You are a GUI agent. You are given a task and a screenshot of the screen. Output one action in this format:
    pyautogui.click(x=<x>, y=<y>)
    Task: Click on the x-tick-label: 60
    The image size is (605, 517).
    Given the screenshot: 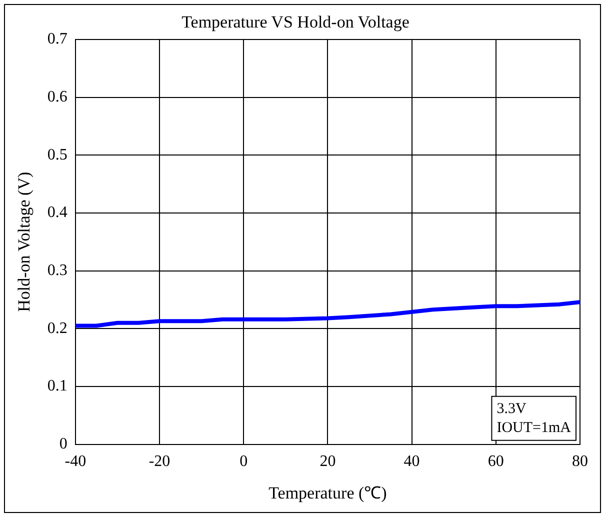 What is the action you would take?
    pyautogui.click(x=496, y=461)
    